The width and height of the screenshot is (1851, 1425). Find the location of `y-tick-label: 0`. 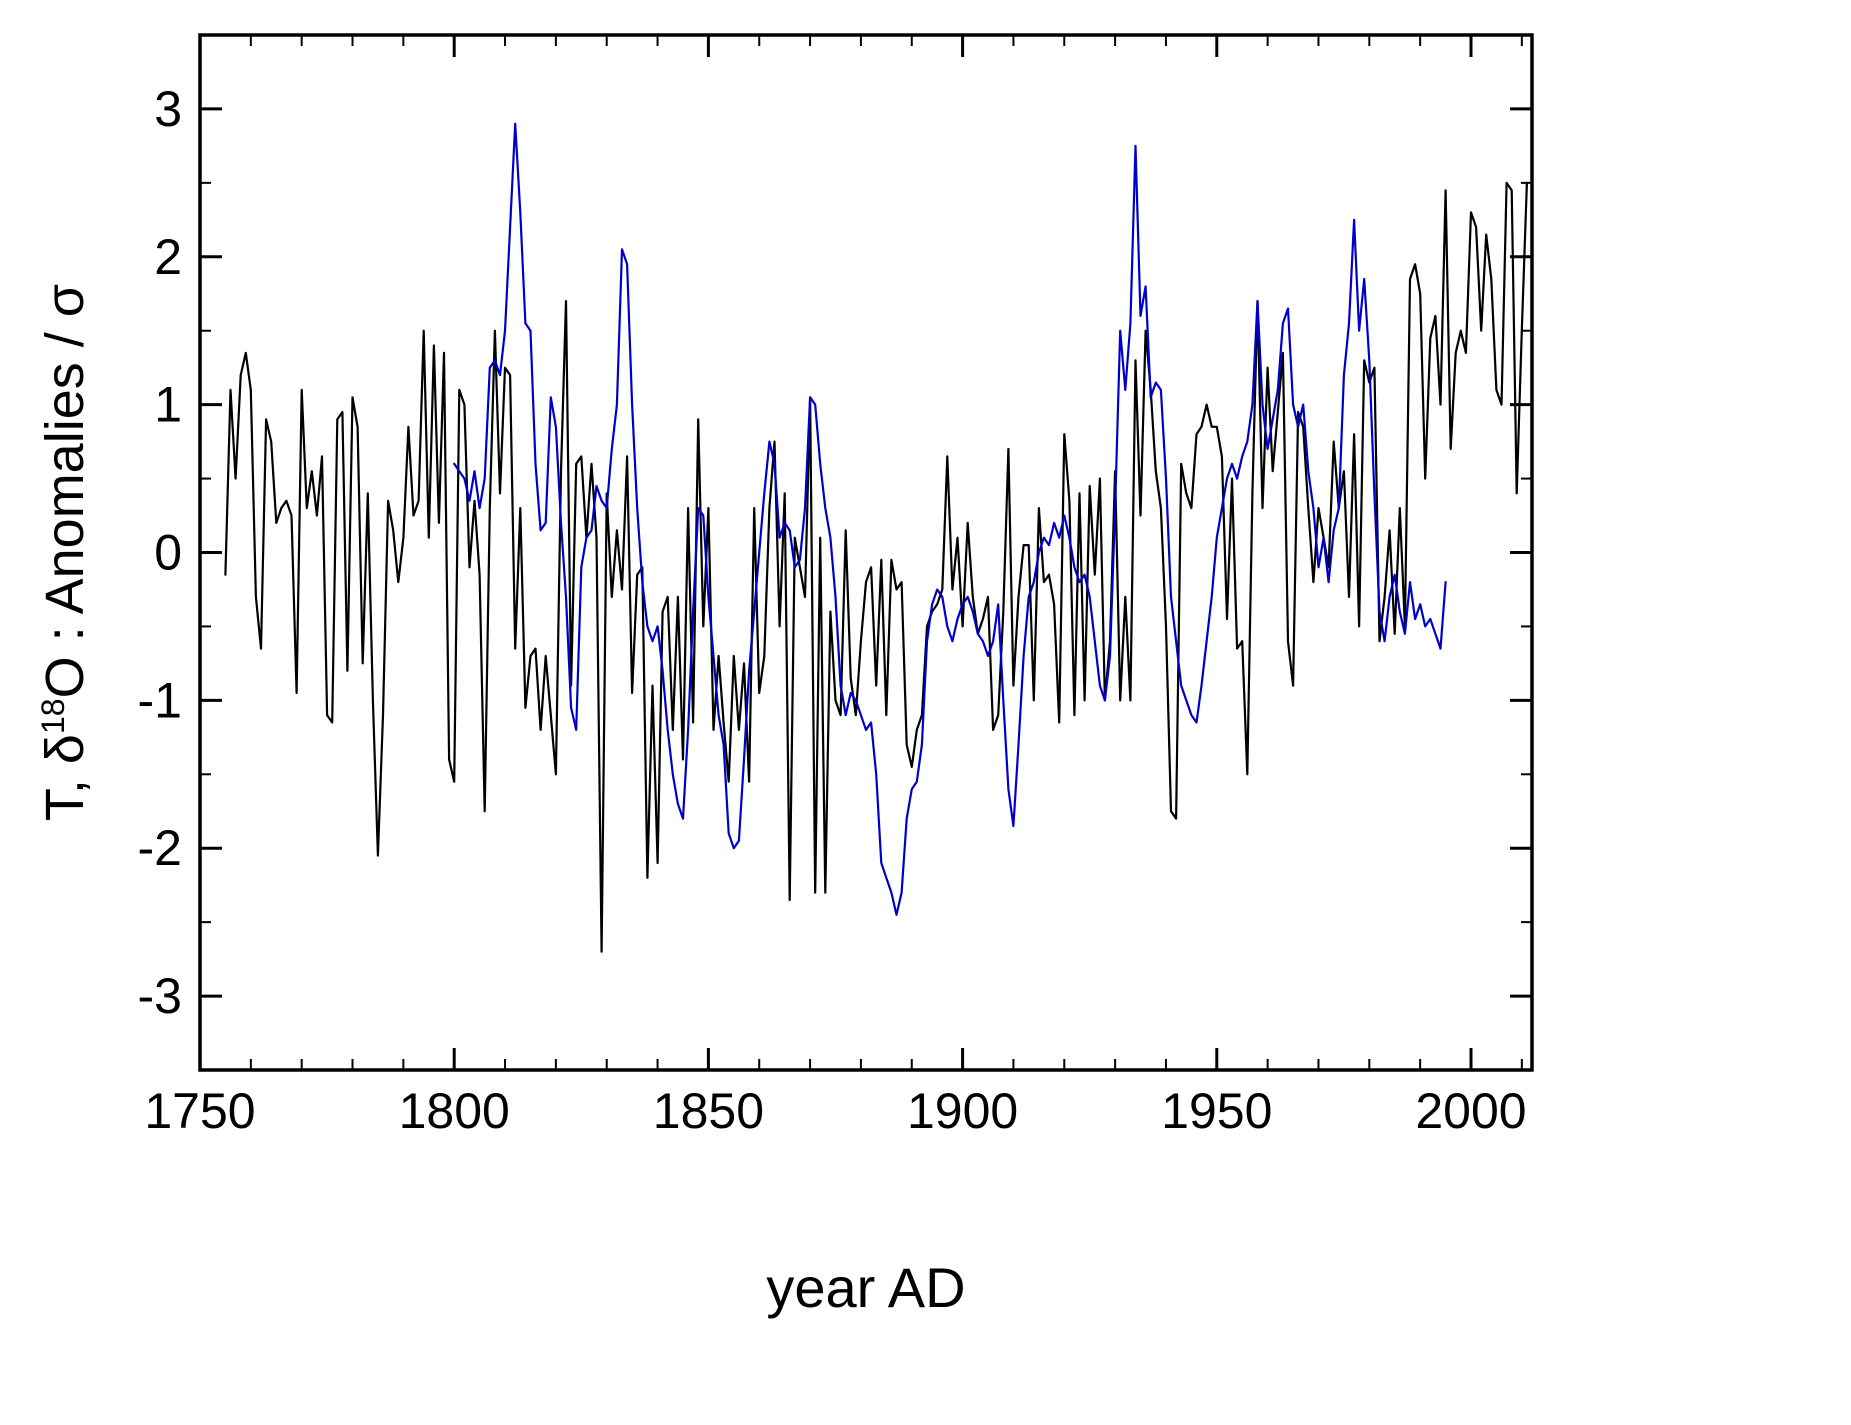

y-tick-label: 0 is located at coordinates (168, 553).